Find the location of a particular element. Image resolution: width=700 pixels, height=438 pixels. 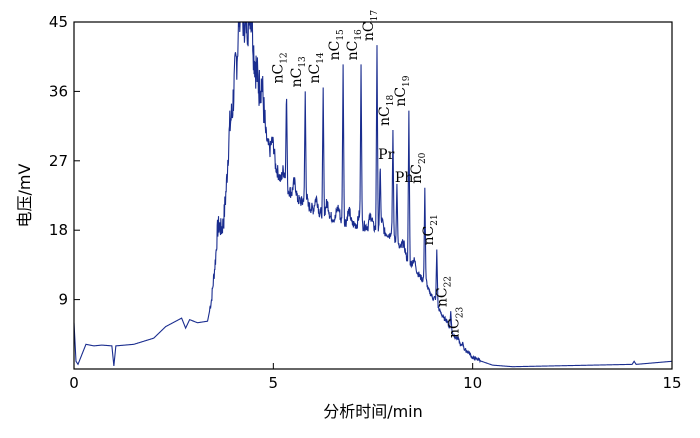

y-tick-label: 36 is located at coordinates (58, 91).